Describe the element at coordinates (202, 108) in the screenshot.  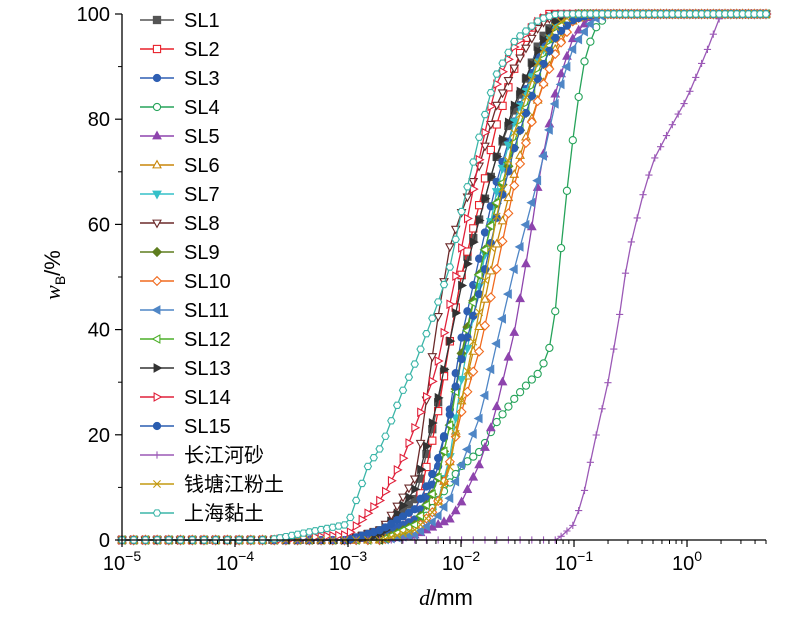
I see `legend-label: SL4` at that location.